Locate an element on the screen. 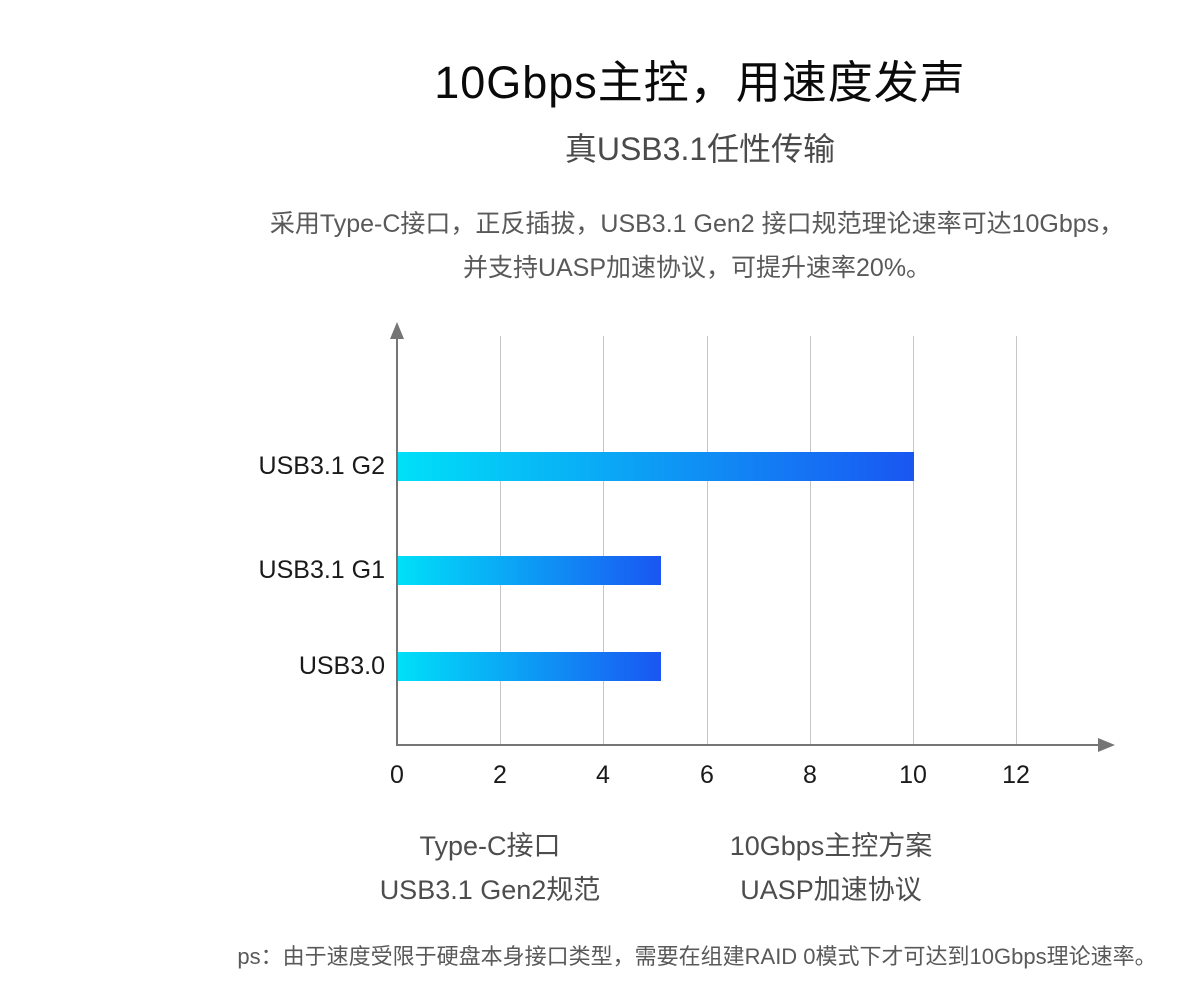 Image resolution: width=1200 pixels, height=1000 pixels. x-tick-label-2: 2 is located at coordinates (500, 775).